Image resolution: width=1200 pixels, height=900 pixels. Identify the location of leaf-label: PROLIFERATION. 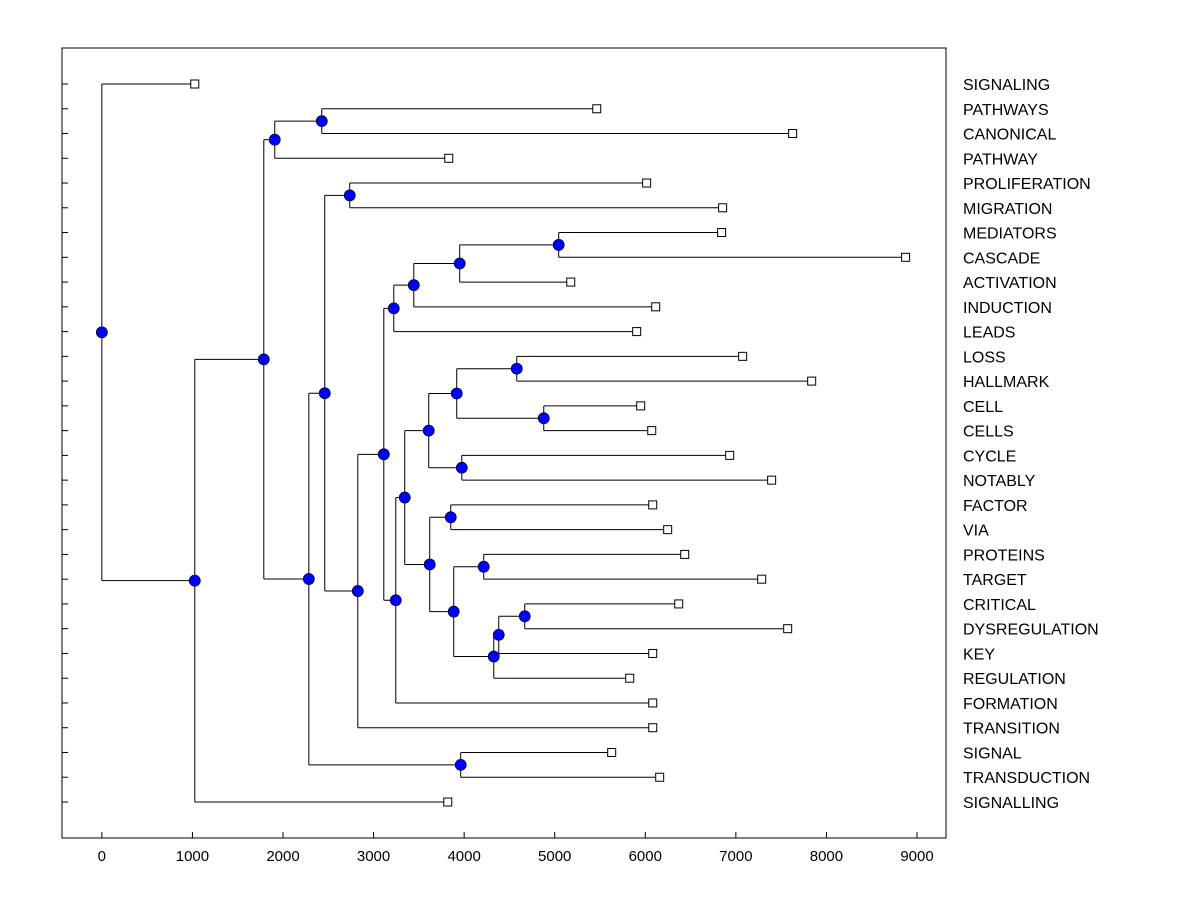
(1027, 184).